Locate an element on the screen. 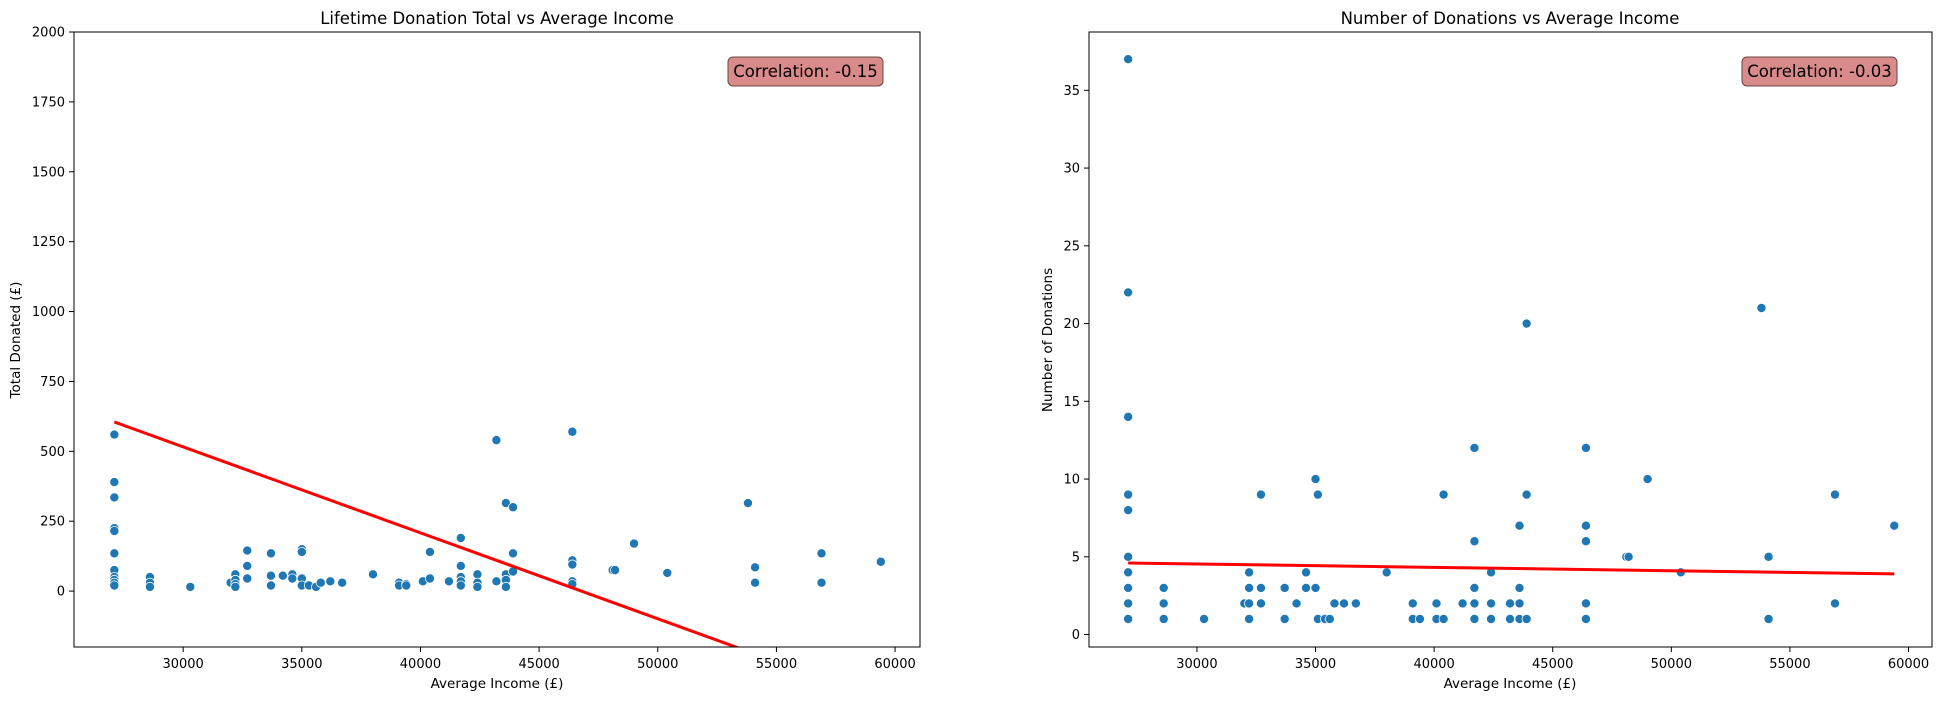 This screenshot has height=701, width=1944. chart-title: Number of Donations vs Average Income is located at coordinates (1510, 18).